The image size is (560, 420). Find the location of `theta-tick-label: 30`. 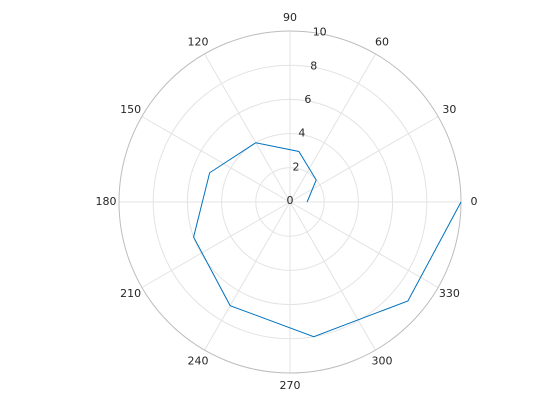

theta-tick-label: 30 is located at coordinates (449, 109).